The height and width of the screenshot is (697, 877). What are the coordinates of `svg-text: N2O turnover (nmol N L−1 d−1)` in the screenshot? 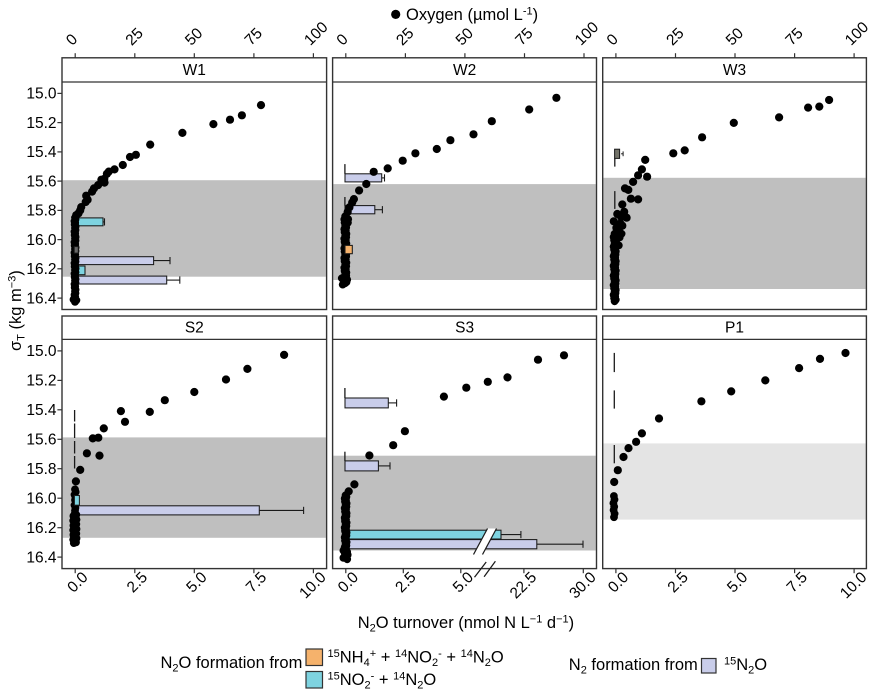 It's located at (466, 624).